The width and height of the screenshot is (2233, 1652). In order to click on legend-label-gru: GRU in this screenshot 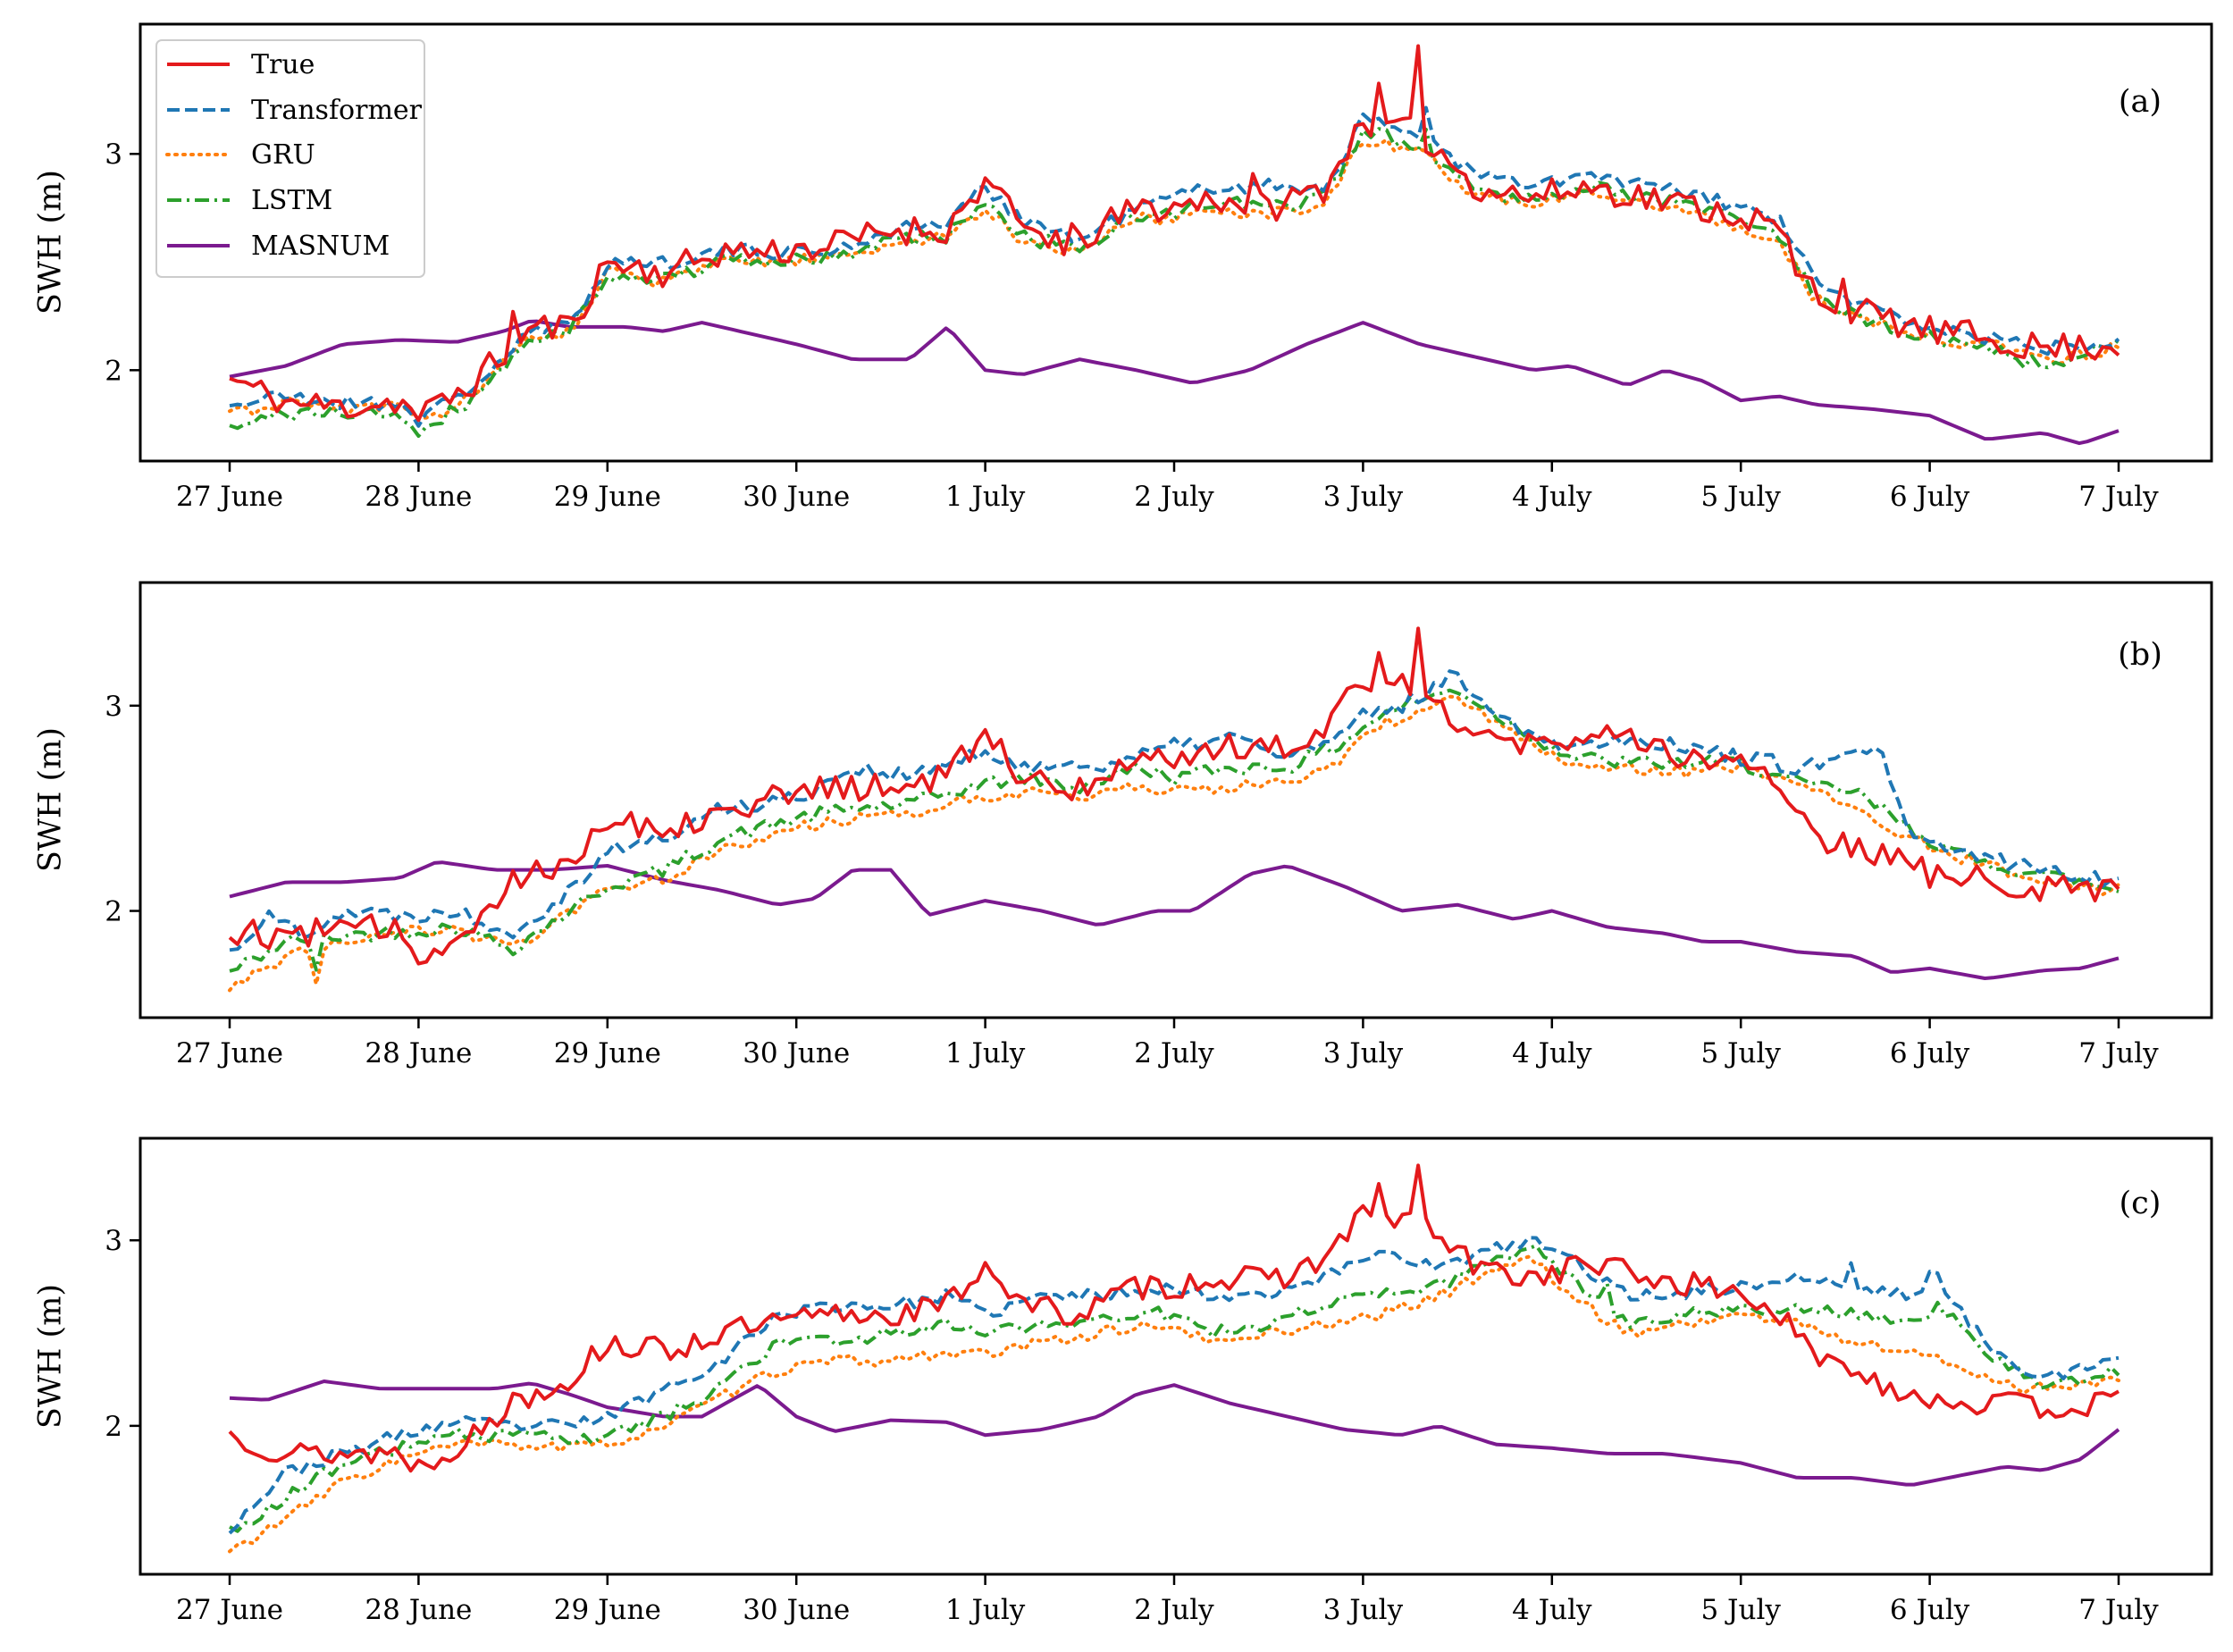, I will do `click(283, 155)`.